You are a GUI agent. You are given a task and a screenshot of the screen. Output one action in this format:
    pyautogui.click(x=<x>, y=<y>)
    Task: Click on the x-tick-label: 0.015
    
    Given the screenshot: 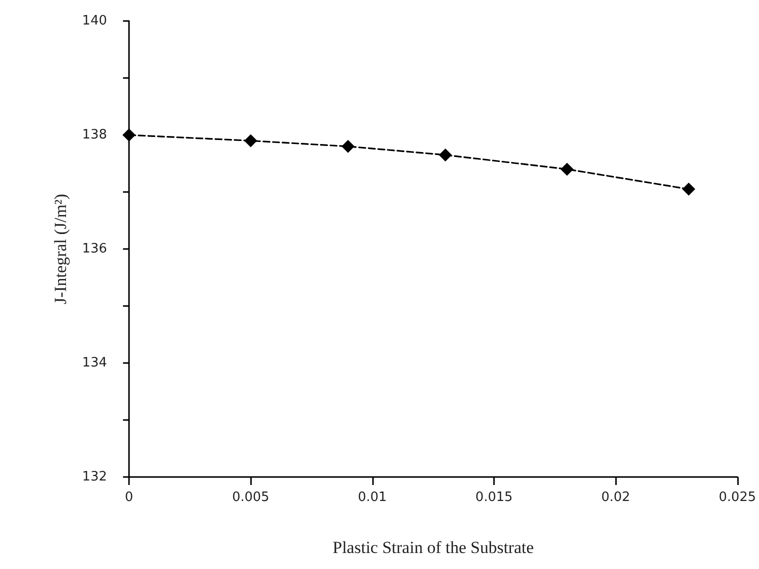 What is the action you would take?
    pyautogui.click(x=494, y=497)
    